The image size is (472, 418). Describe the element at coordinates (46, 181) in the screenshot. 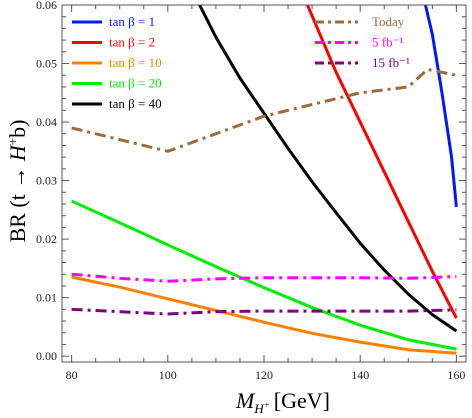

I see `y-tick-label: 0.03` at that location.